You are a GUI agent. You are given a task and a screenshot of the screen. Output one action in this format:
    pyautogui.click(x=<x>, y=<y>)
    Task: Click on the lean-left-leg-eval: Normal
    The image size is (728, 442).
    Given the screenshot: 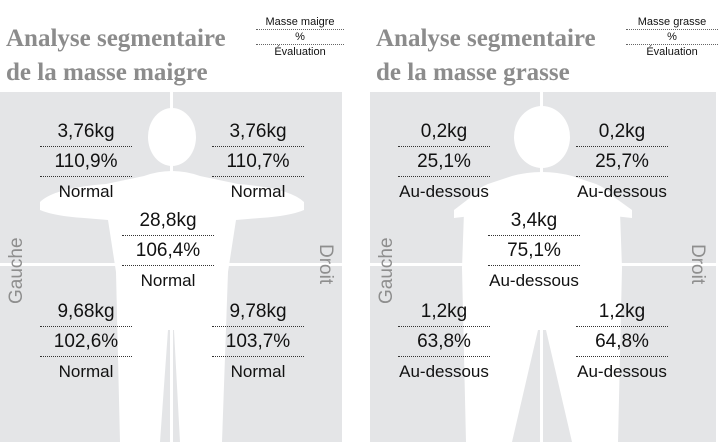 What is the action you would take?
    pyautogui.click(x=86, y=371)
    